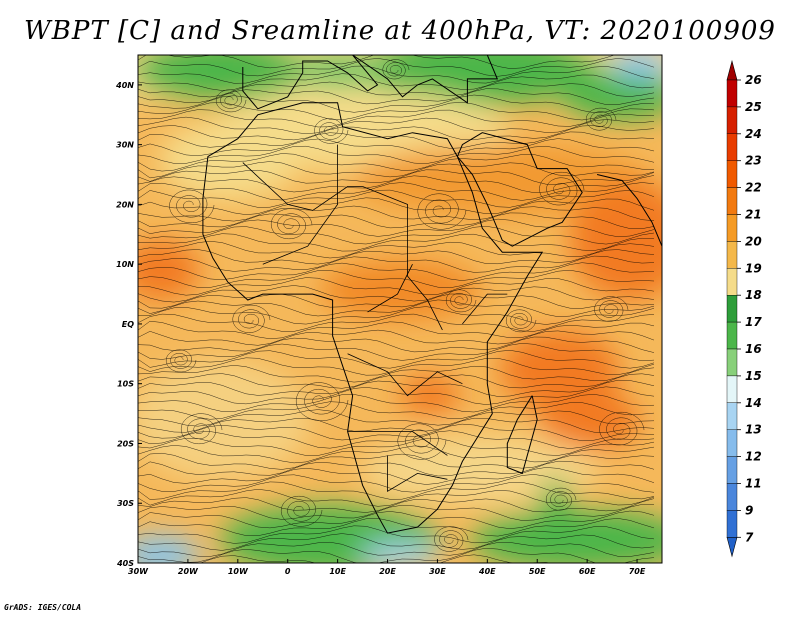 This screenshot has height=618, width=800. Describe the element at coordinates (753, 134) in the screenshot. I see `colorbar-label: 24` at that location.